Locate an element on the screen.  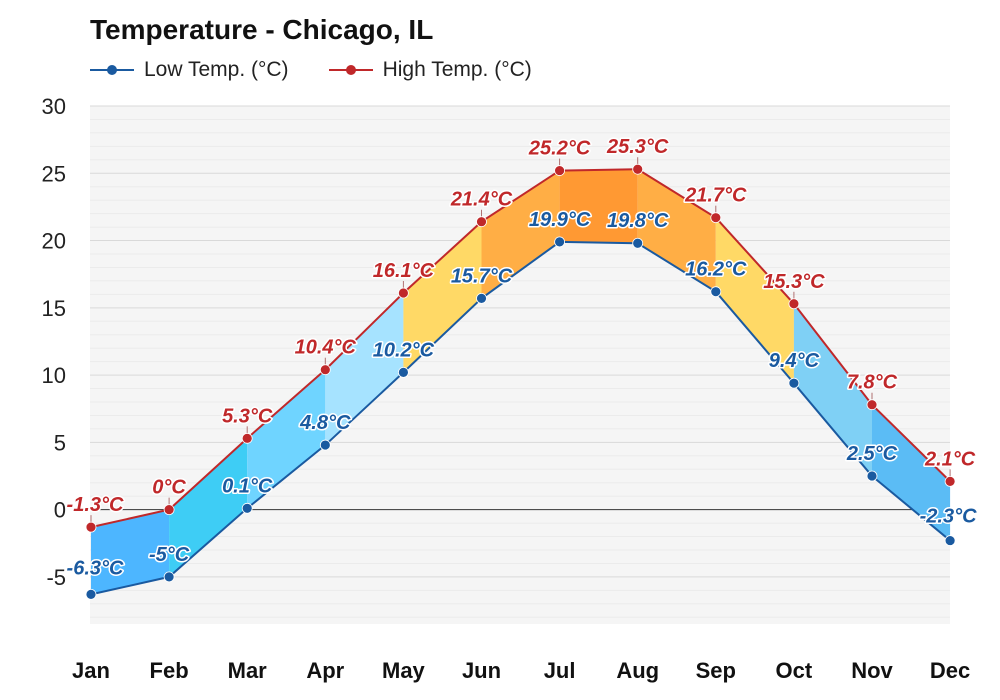
y-tick-label: -5 is located at coordinates (56, 577).